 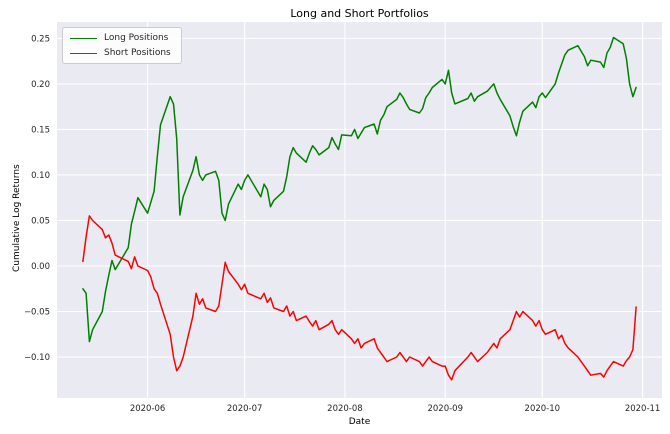 What do you see at coordinates (359, 422) in the screenshot?
I see `x-axis-label: Date` at bounding box center [359, 422].